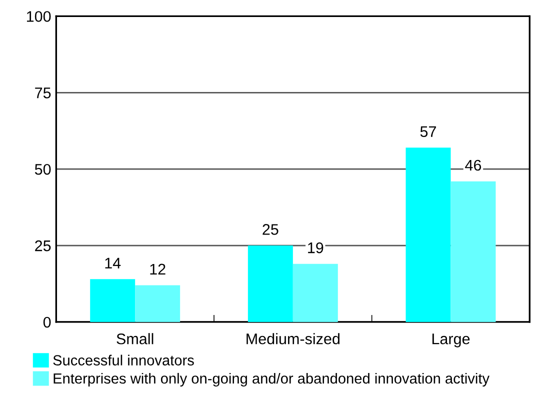 The image size is (535, 405). Describe the element at coordinates (473, 165) in the screenshot. I see `data-label: 46` at that location.